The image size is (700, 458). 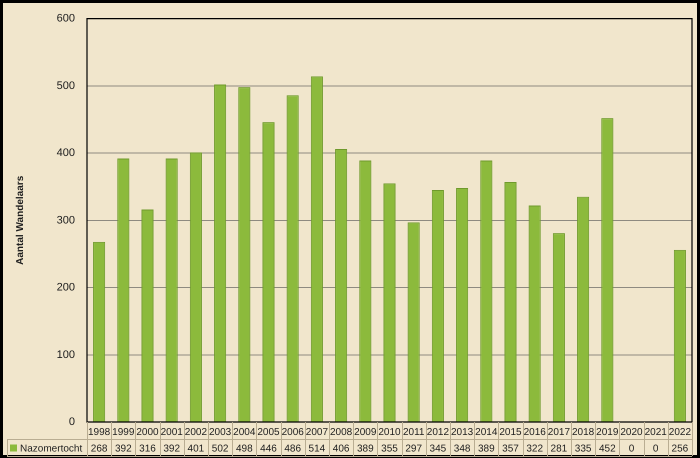 What do you see at coordinates (438, 432) in the screenshot?
I see `x-tick-label: 2012` at bounding box center [438, 432].